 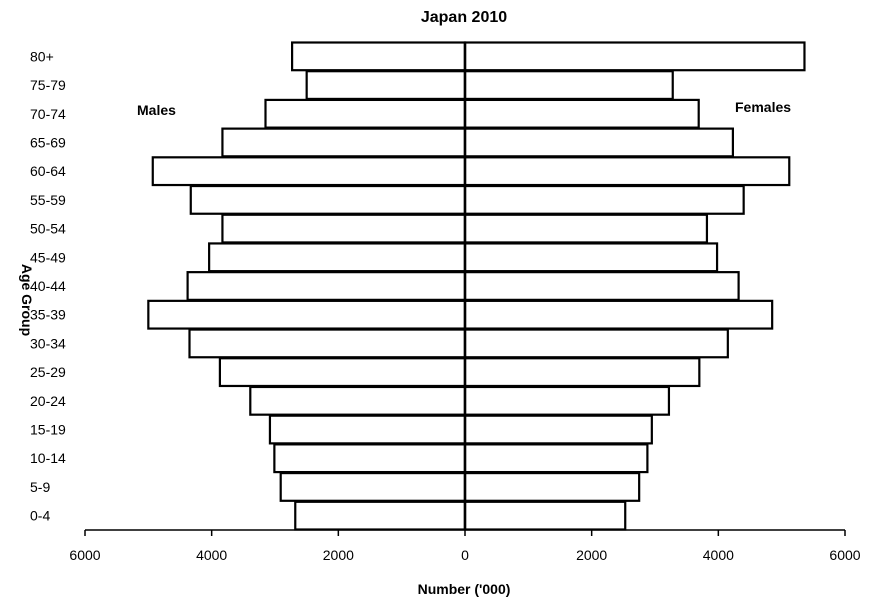 I want to click on y-tick-label: 30-34, so click(x=48, y=343).